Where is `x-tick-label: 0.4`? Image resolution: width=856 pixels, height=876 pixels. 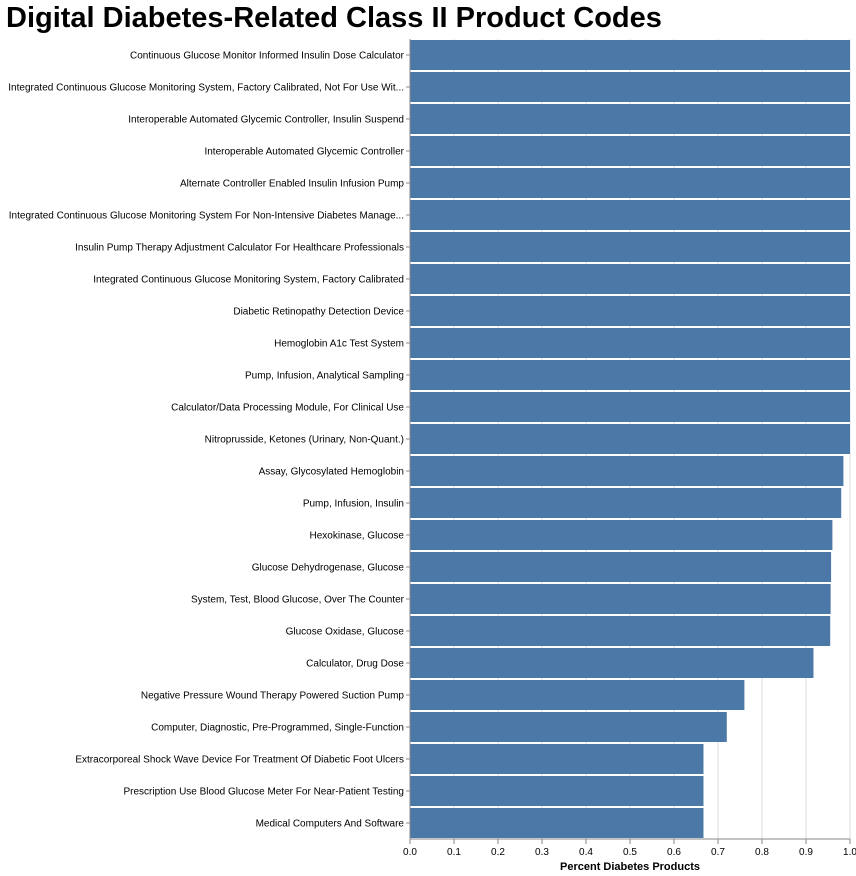
x-tick-label: 0.4 is located at coordinates (586, 852).